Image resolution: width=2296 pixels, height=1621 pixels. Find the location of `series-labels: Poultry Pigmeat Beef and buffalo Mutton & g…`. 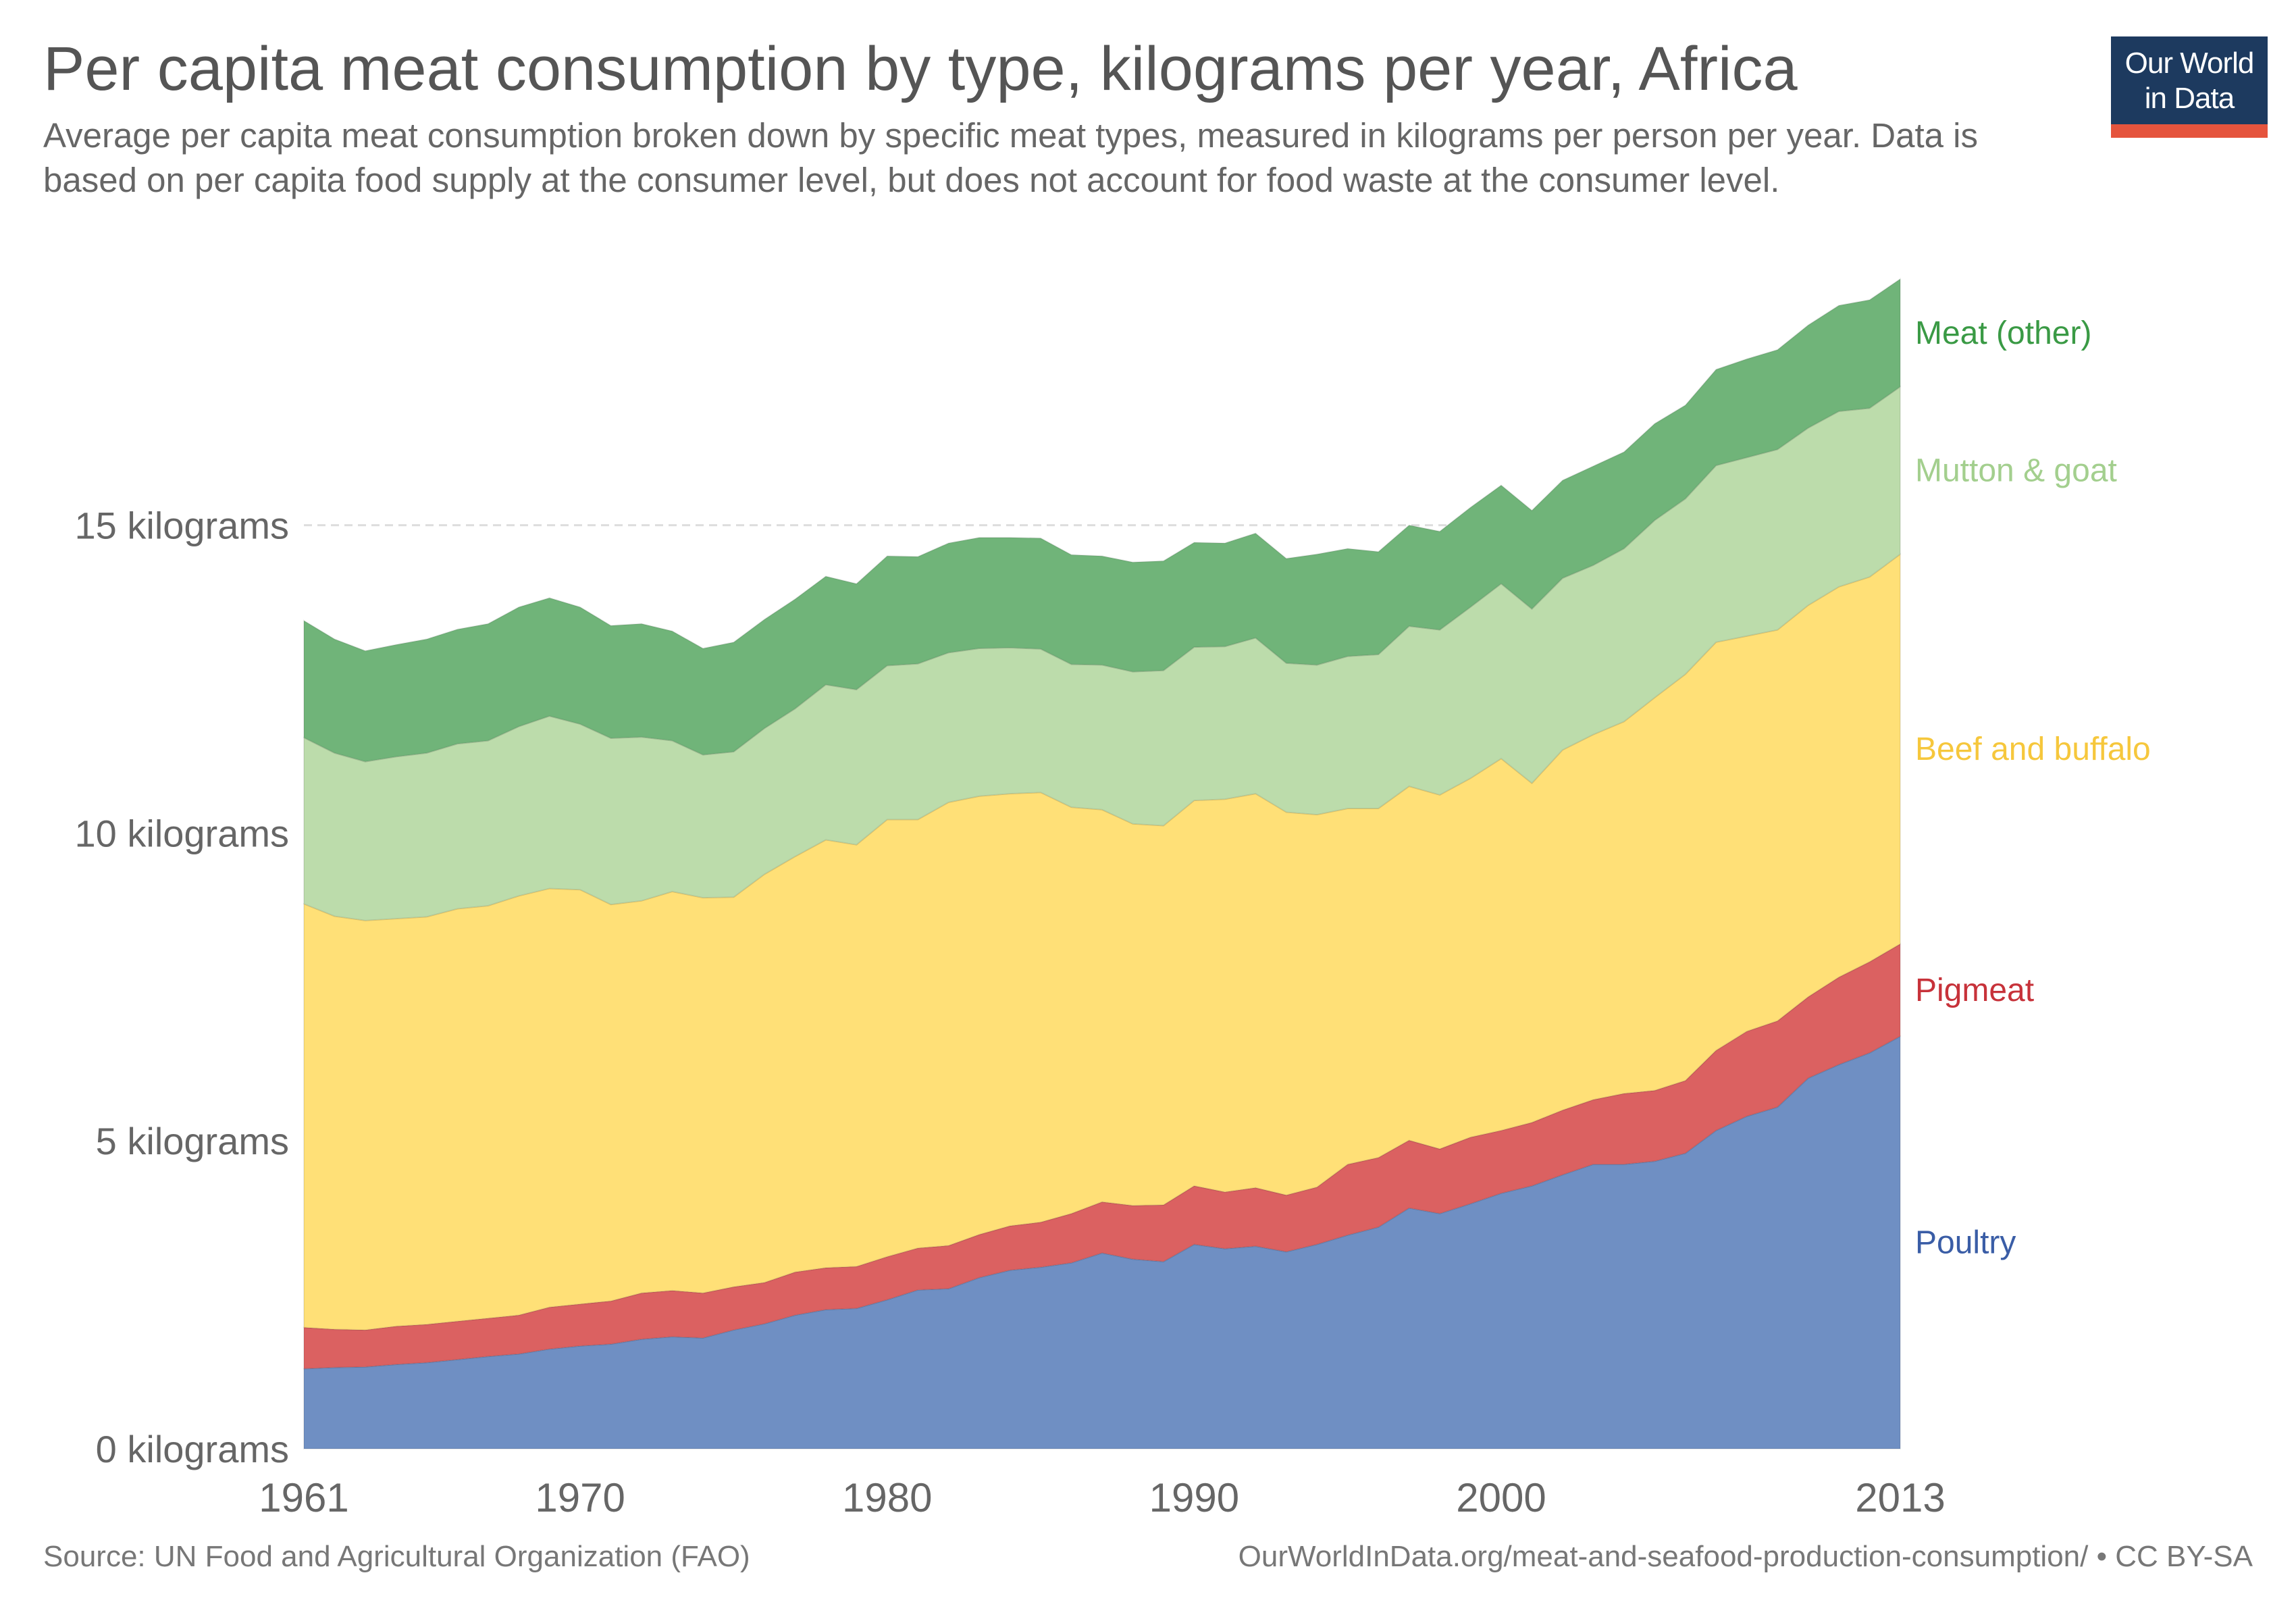

series-labels: Poultry Pigmeat Beef and buffalo Mutton & g… is located at coordinates (2033, 788).